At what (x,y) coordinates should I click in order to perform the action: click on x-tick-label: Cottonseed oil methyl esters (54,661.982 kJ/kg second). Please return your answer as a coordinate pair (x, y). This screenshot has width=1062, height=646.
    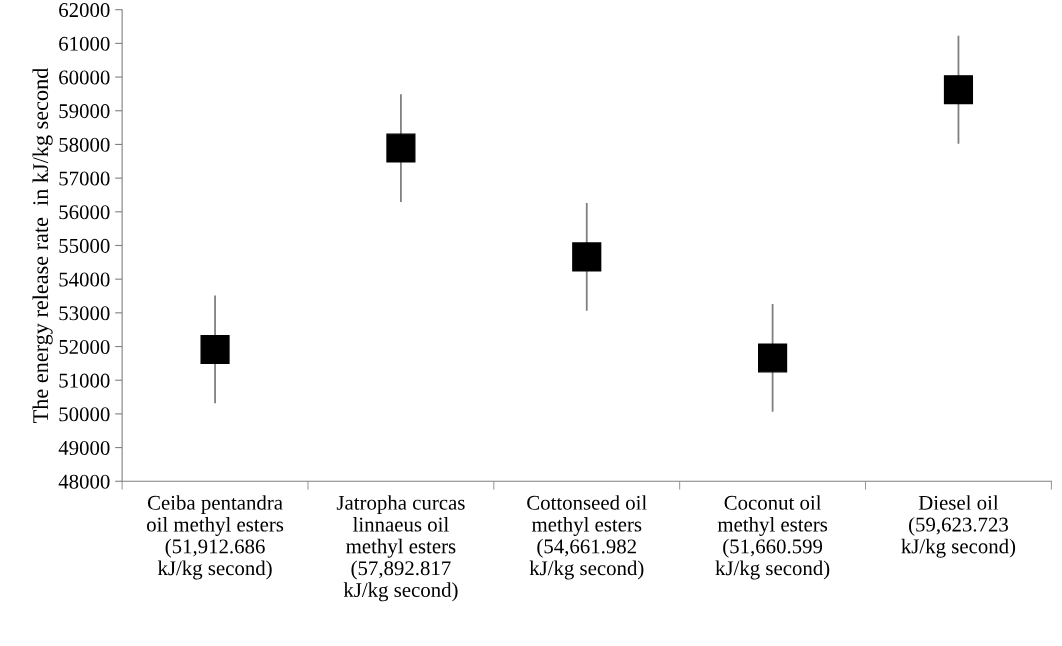
    Looking at the image, I should click on (587, 537).